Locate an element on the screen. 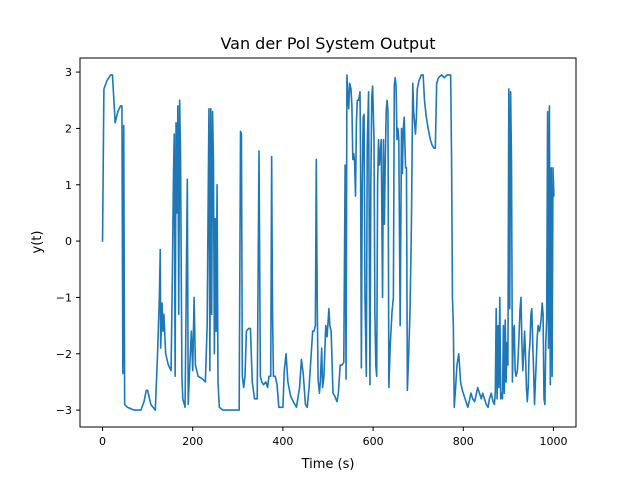 This screenshot has width=640, height=484. x-tick-label: 0 is located at coordinates (102, 441).